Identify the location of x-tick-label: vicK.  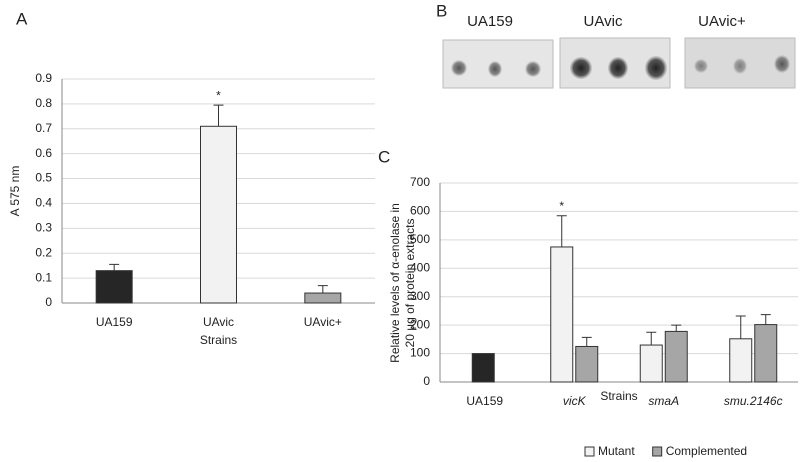
(575, 401).